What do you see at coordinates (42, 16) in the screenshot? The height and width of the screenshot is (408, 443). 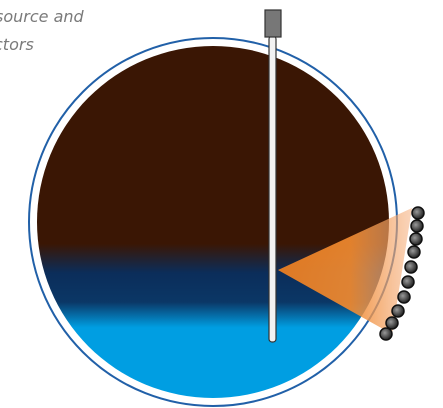 I see `caption-line: source and` at bounding box center [42, 16].